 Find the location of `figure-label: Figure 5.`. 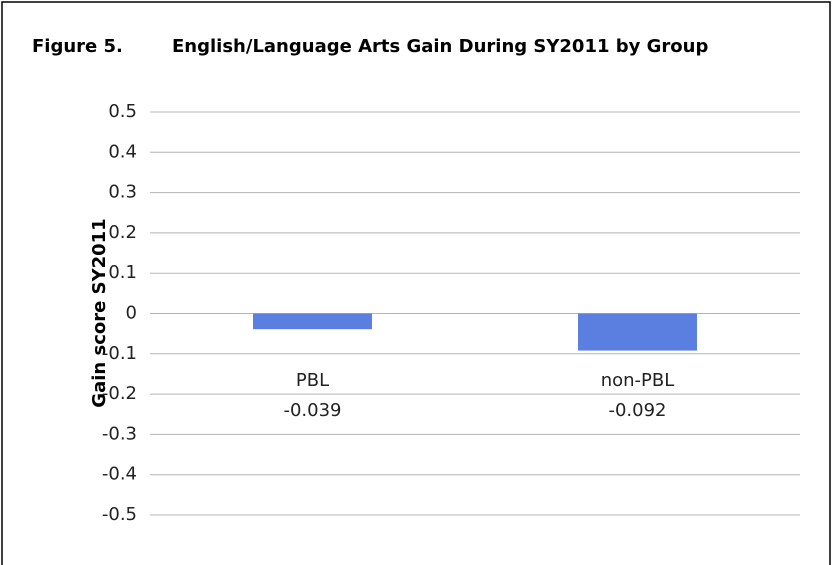

figure-label: Figure 5. is located at coordinates (77, 46).